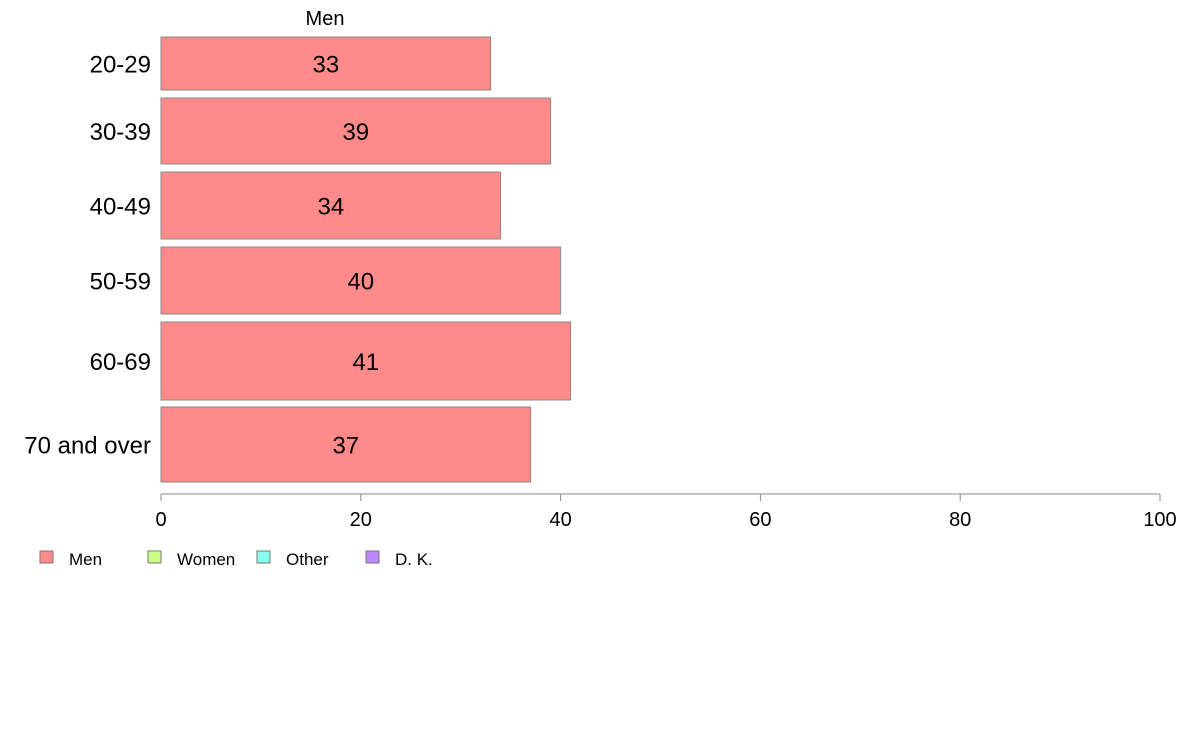 This screenshot has height=736, width=1188. Describe the element at coordinates (414, 559) in the screenshot. I see `legend-label: D. K.` at that location.